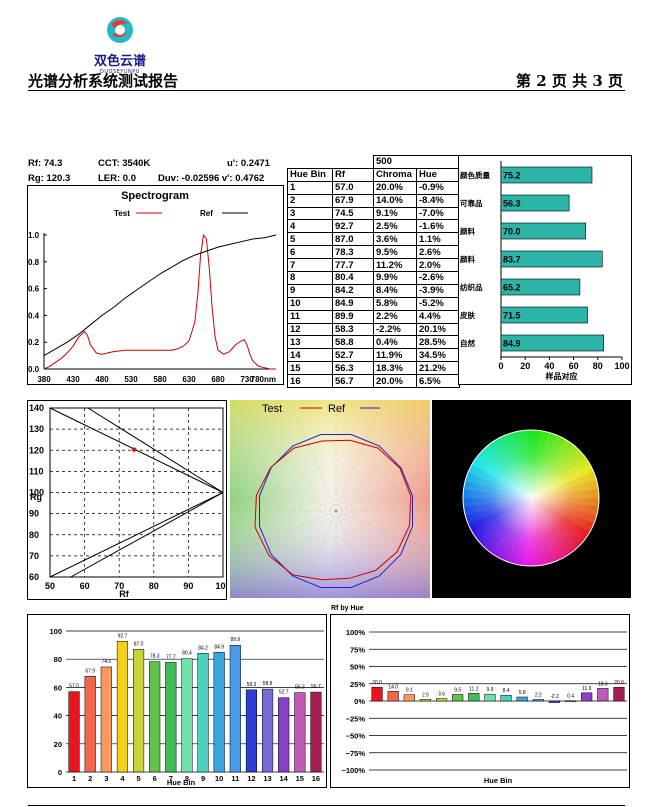 The height and width of the screenshot is (807, 655). What do you see at coordinates (36, 429) in the screenshot?
I see `y-tick-label: 130` at bounding box center [36, 429].